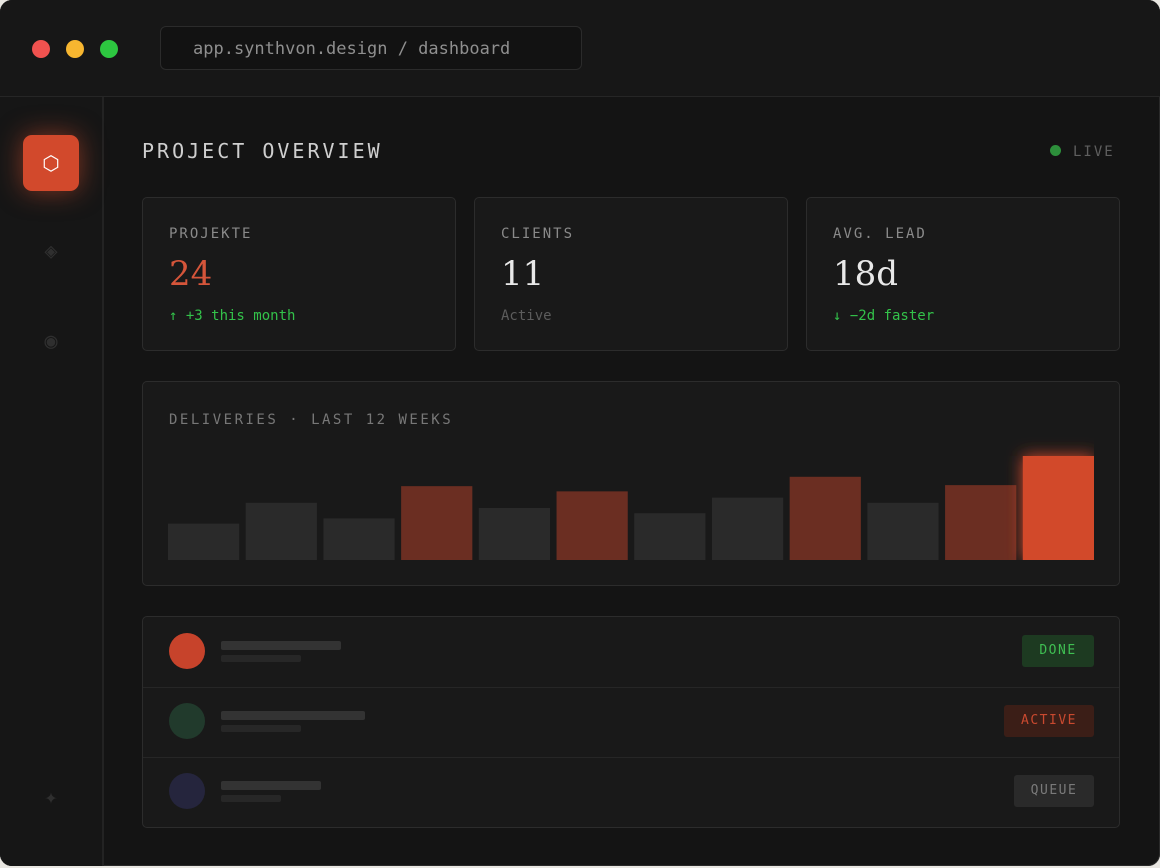 The width and height of the screenshot is (1160, 868). What do you see at coordinates (371, 48) in the screenshot?
I see `address-bar: app.synthvon.design / dashboard` at bounding box center [371, 48].